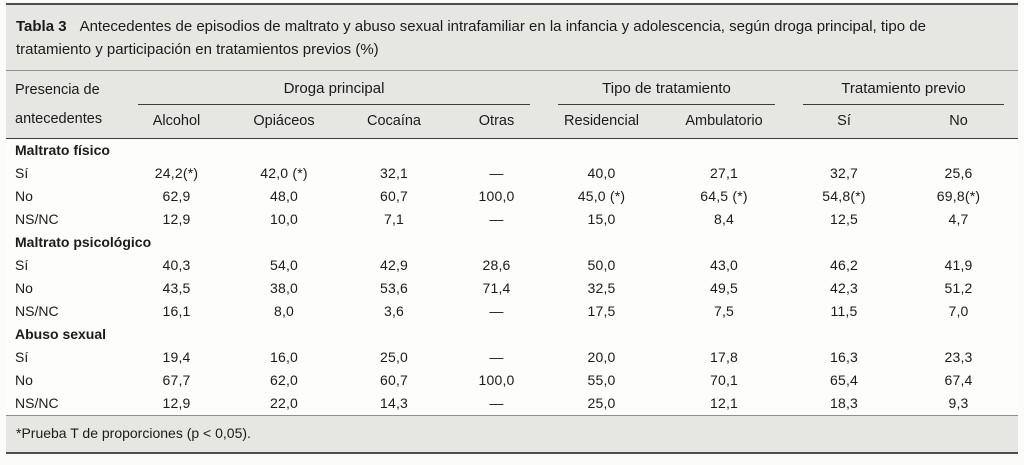  What do you see at coordinates (284, 311) in the screenshot?
I see `table-cell: 8,0` at bounding box center [284, 311].